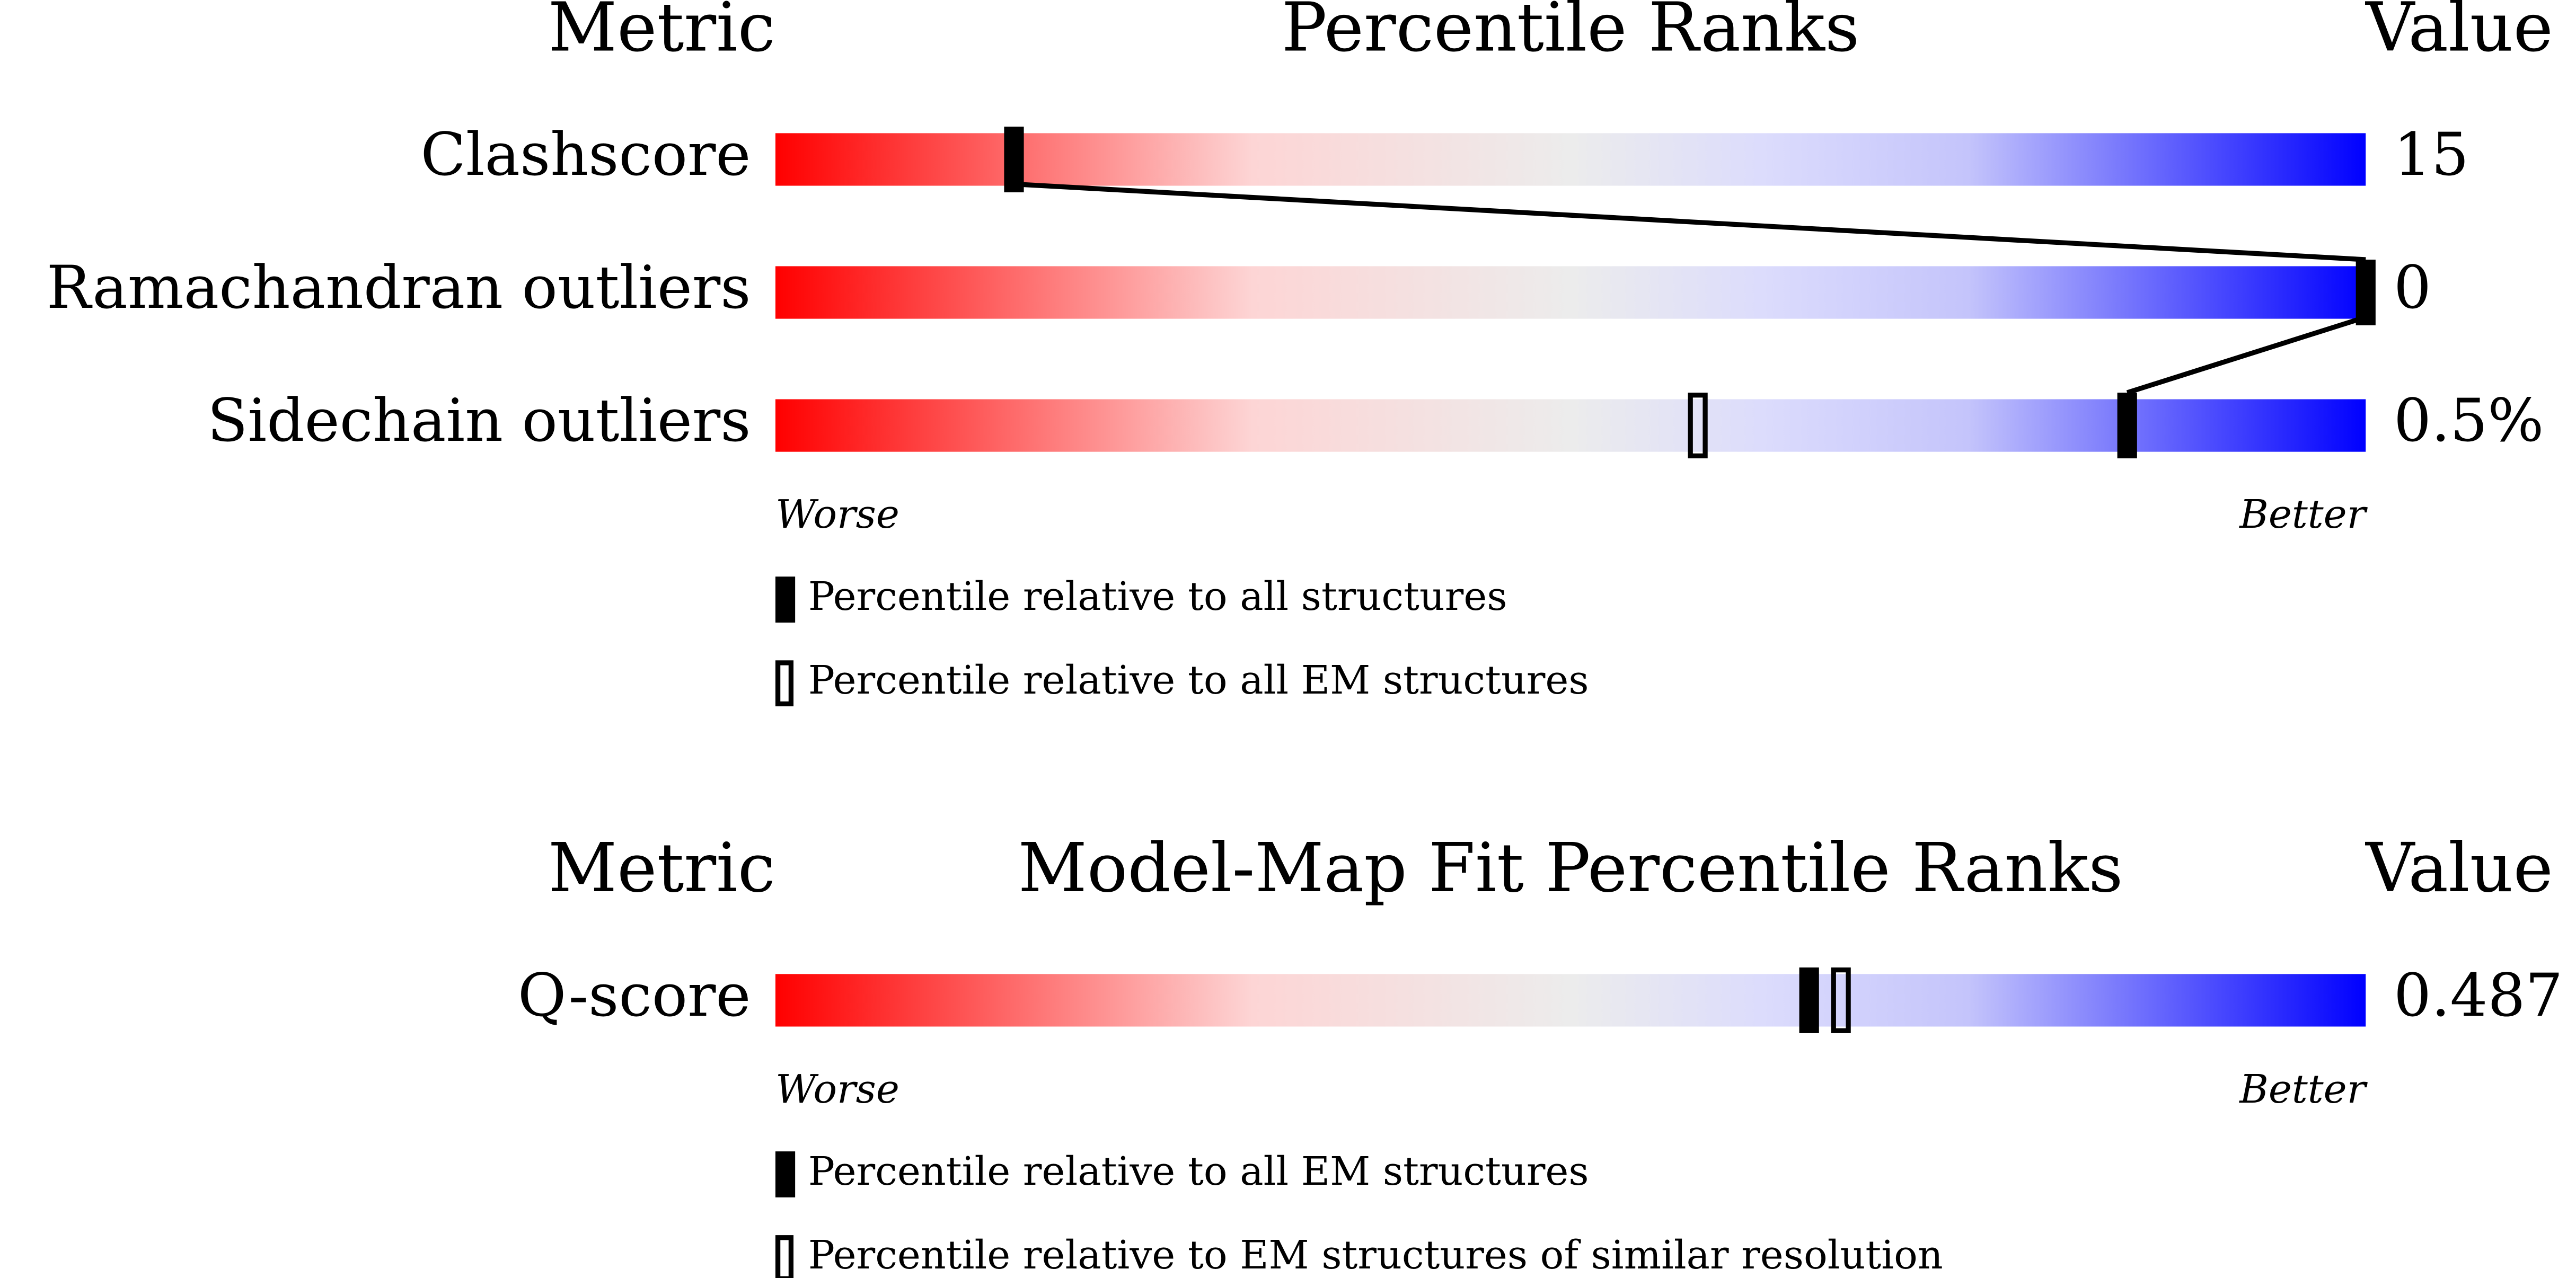 This screenshot has width=2576, height=1278. I want to click on legend-label: Percentile relative to all structures, so click(1157, 596).